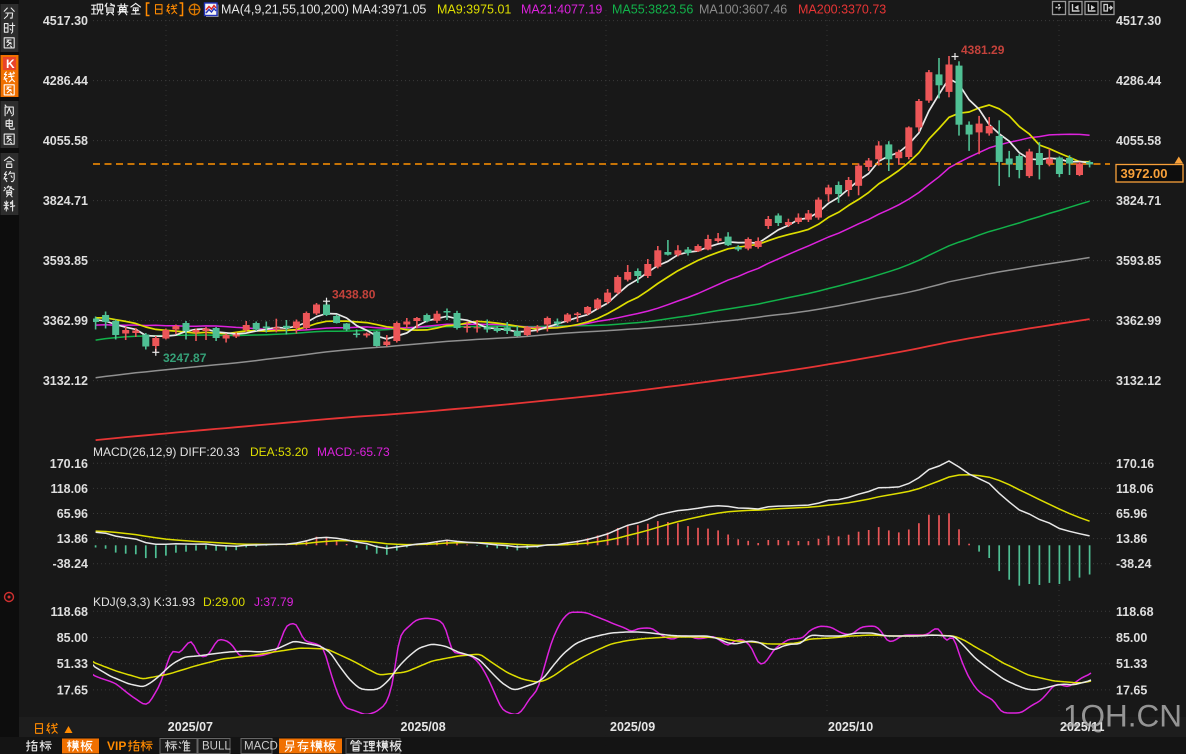 Image resolution: width=1186 pixels, height=754 pixels. Describe the element at coordinates (743, 10) in the screenshot. I see `svg-text: MA100:3607.46` at that location.